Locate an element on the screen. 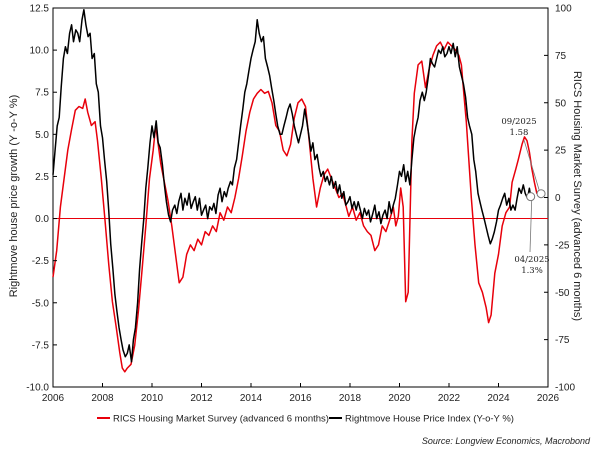  y-right-tick-label: 0 is located at coordinates (558, 198).